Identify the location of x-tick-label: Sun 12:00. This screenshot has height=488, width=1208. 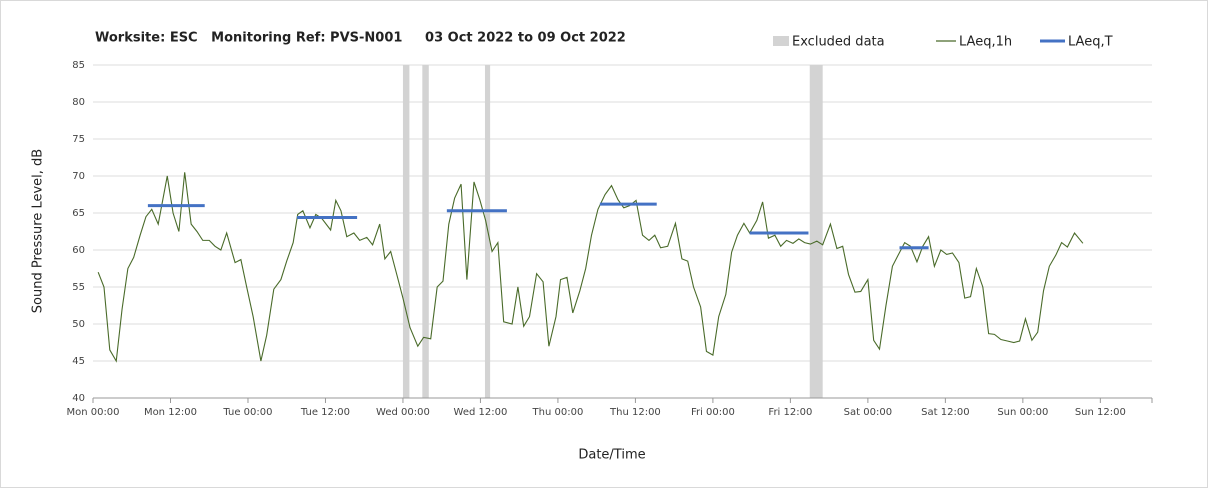
(1100, 412).